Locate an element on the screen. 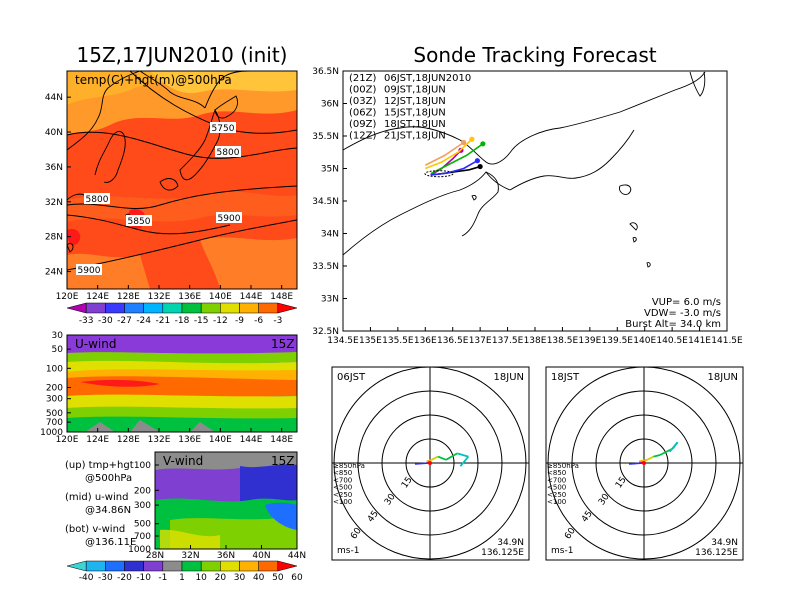 The height and width of the screenshot is (616, 792). main-title: Sonde Tracking Forecast is located at coordinates (534, 55).